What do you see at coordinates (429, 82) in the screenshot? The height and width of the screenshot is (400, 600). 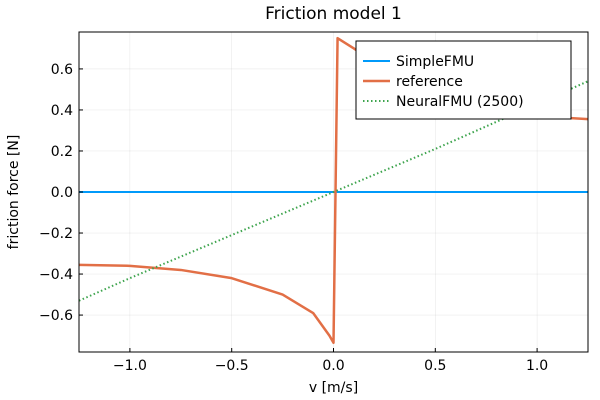 I see `legend-label: reference` at bounding box center [429, 82].